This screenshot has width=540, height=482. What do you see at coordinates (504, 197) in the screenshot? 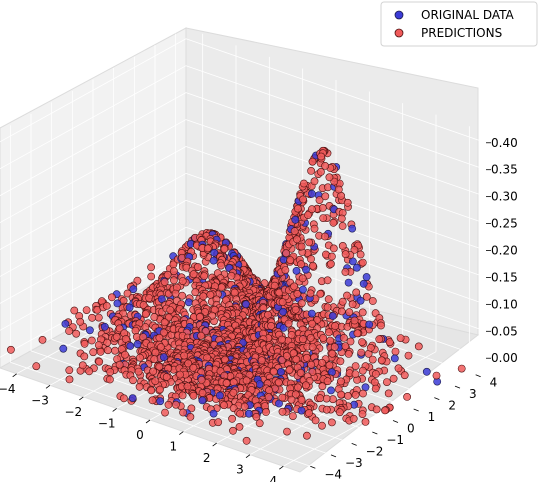
I see `z-tick-label: 0.30` at bounding box center [504, 197].